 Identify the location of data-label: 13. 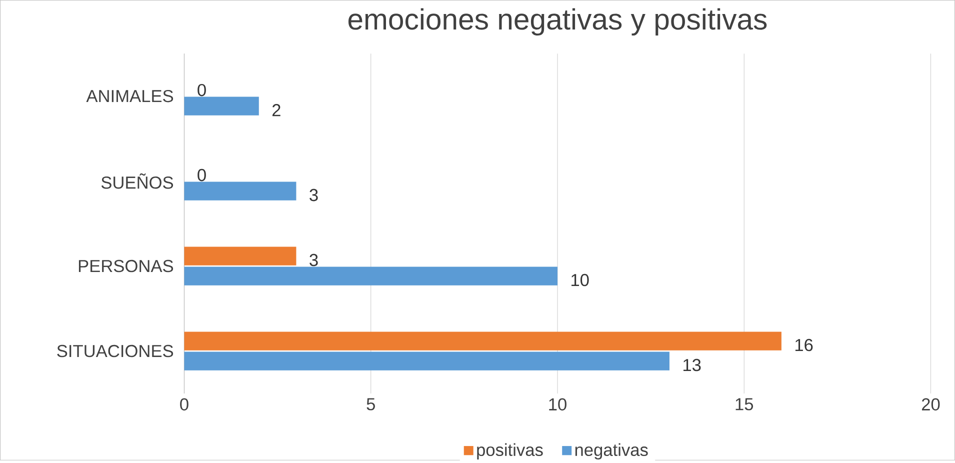
(692, 365).